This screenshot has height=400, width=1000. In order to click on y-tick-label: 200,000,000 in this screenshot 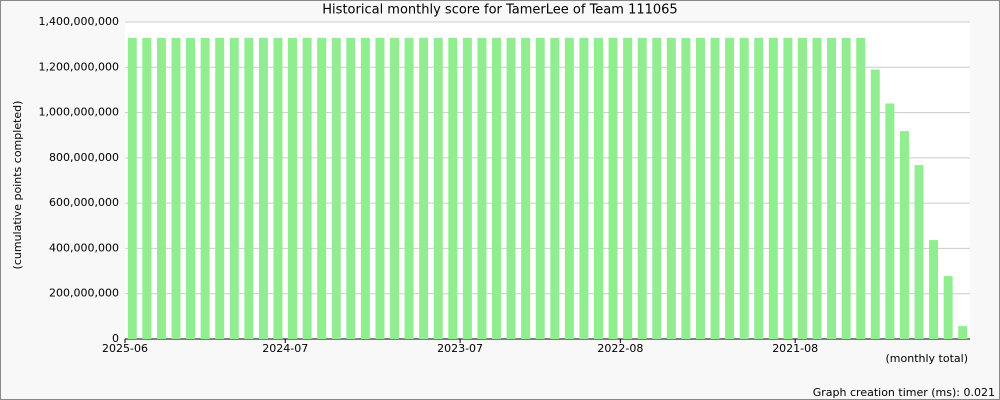, I will do `click(84, 293)`.